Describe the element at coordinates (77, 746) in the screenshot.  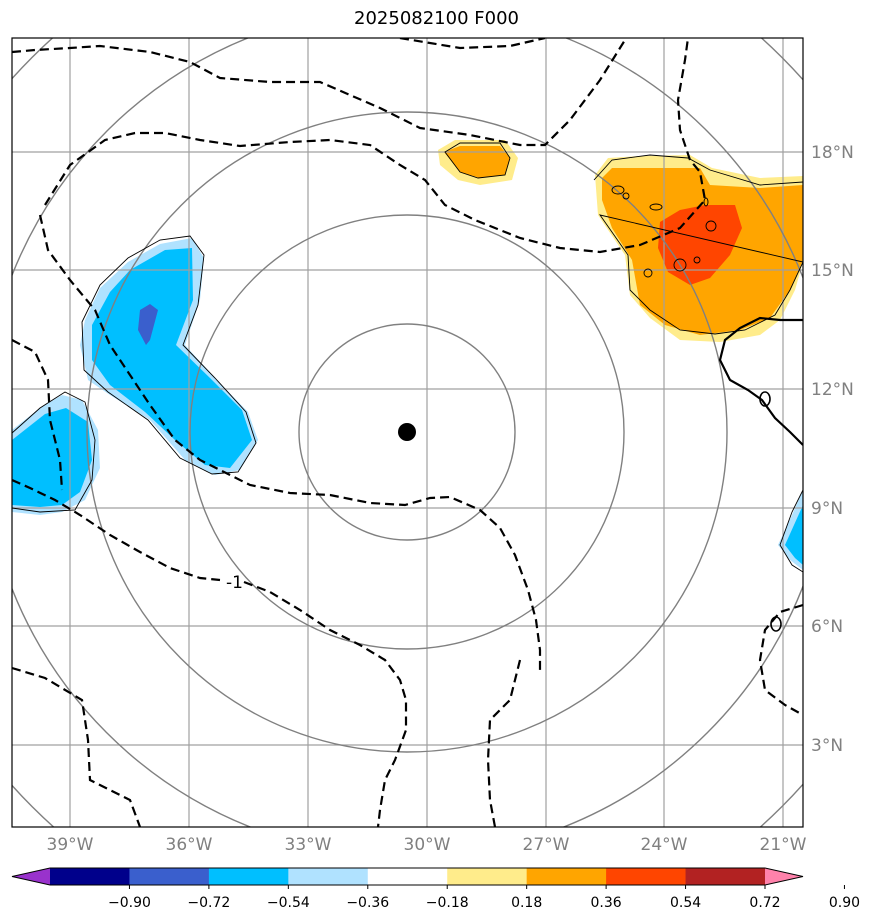
I see `contour-bottom-left` at that location.